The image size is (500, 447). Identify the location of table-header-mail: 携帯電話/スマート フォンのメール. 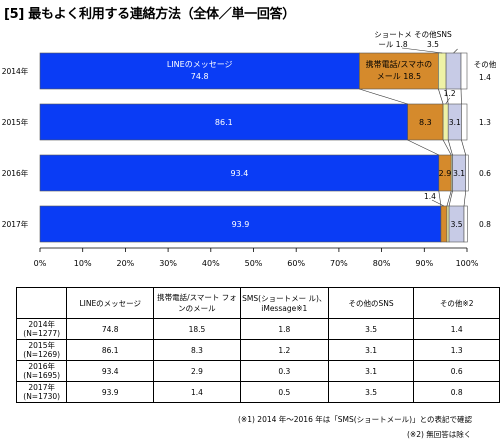
(197, 303).